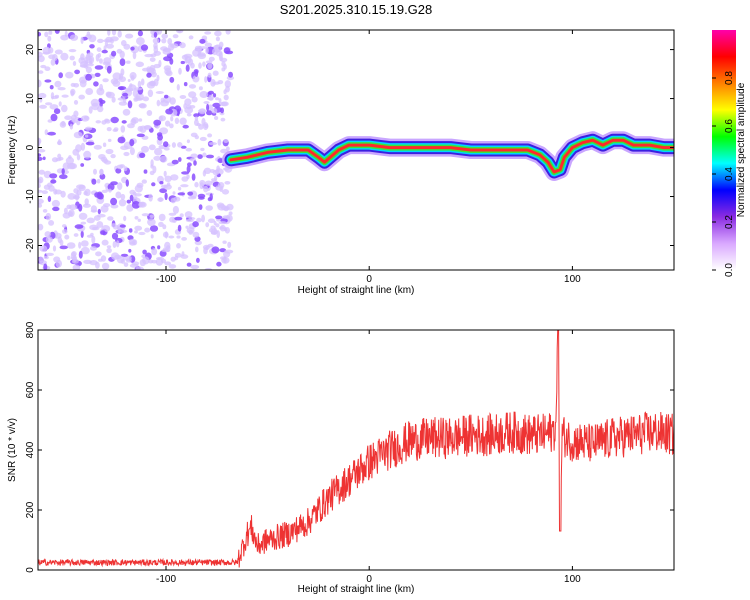 This screenshot has height=600, width=750. What do you see at coordinates (12, 150) in the screenshot?
I see `spectrogram-y-label: Frequency (Hz)` at bounding box center [12, 150].